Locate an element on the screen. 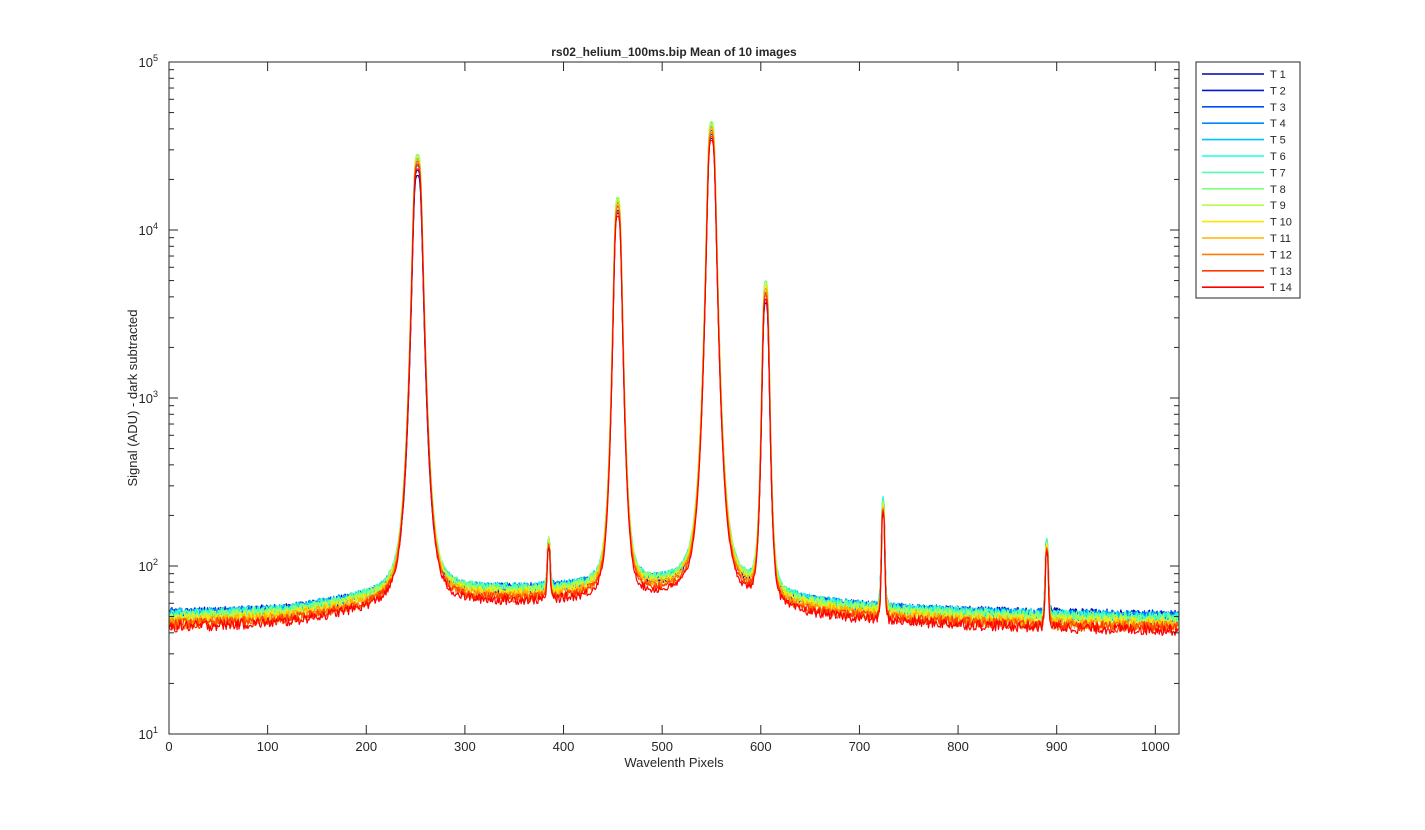 This screenshot has height=830, width=1425. legend-label: T 13 is located at coordinates (1281, 272).